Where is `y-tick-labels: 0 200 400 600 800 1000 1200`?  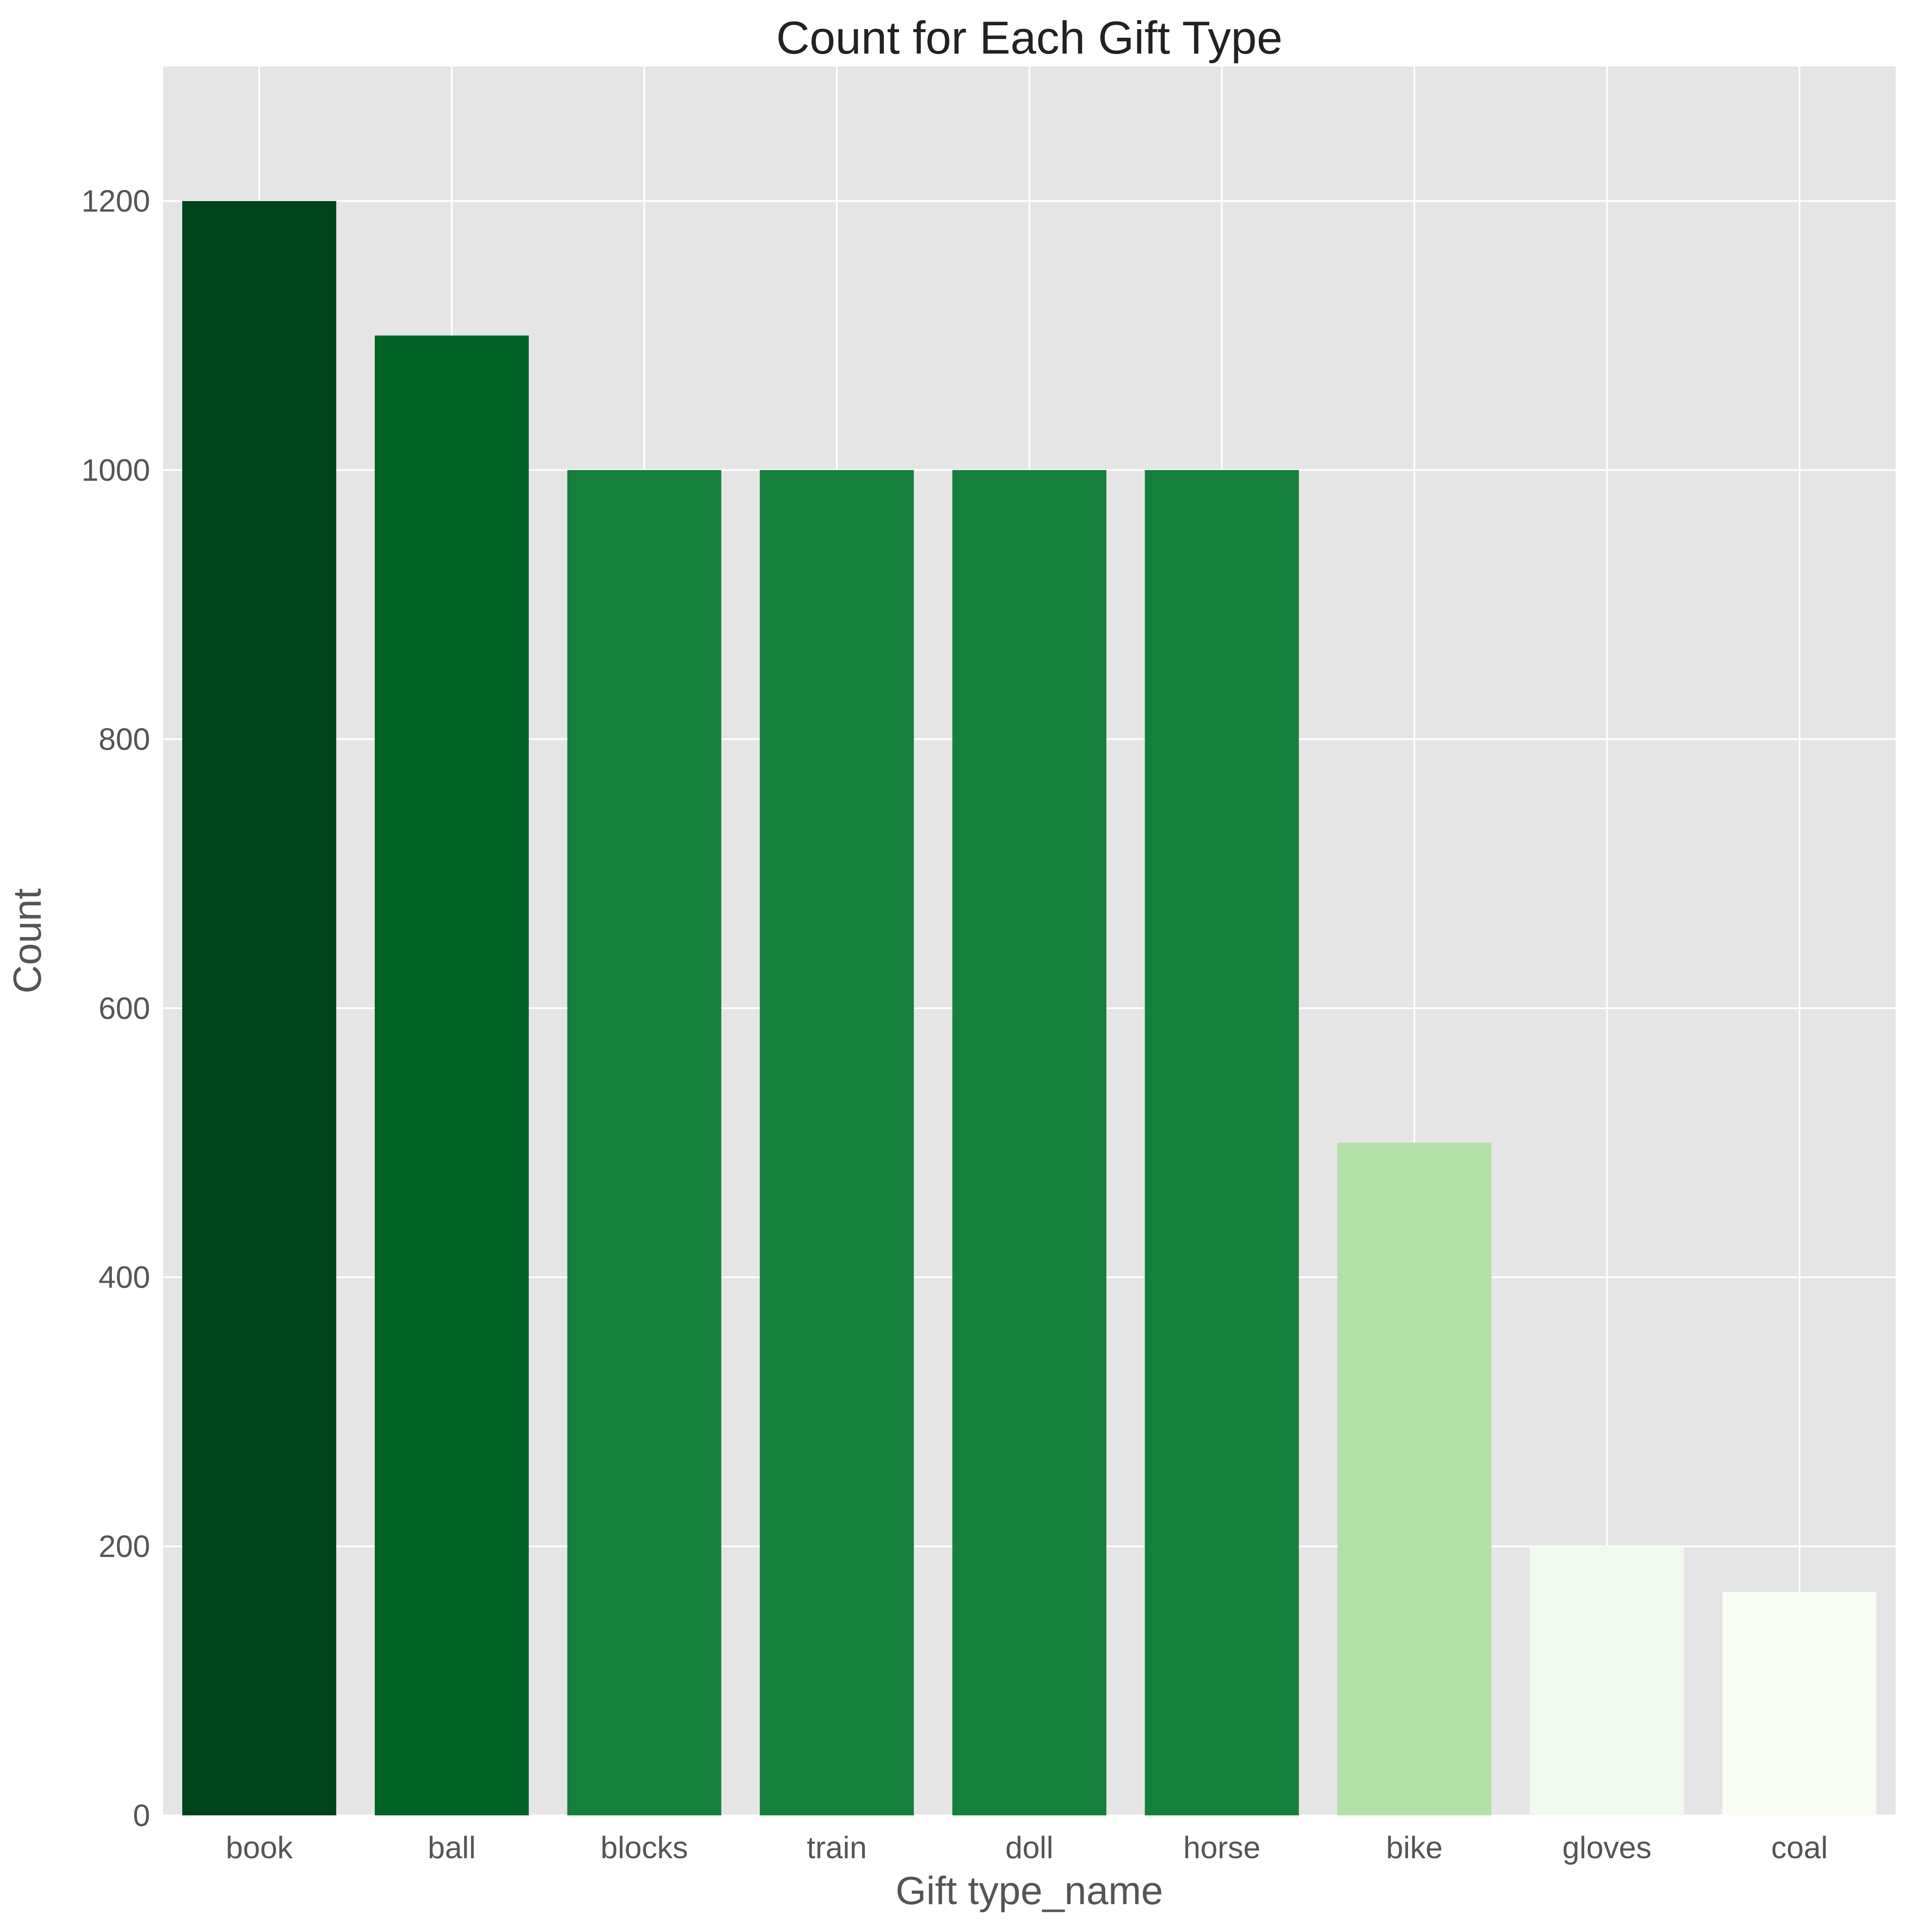 y-tick-labels: 0 200 400 600 800 1000 1200 is located at coordinates (115, 1009).